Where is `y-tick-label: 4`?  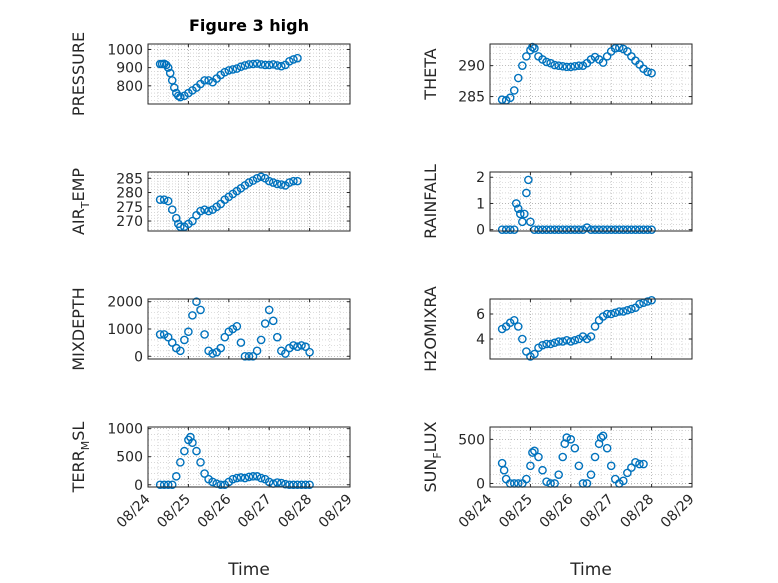
y-tick-label: 4 is located at coordinates (480, 340).